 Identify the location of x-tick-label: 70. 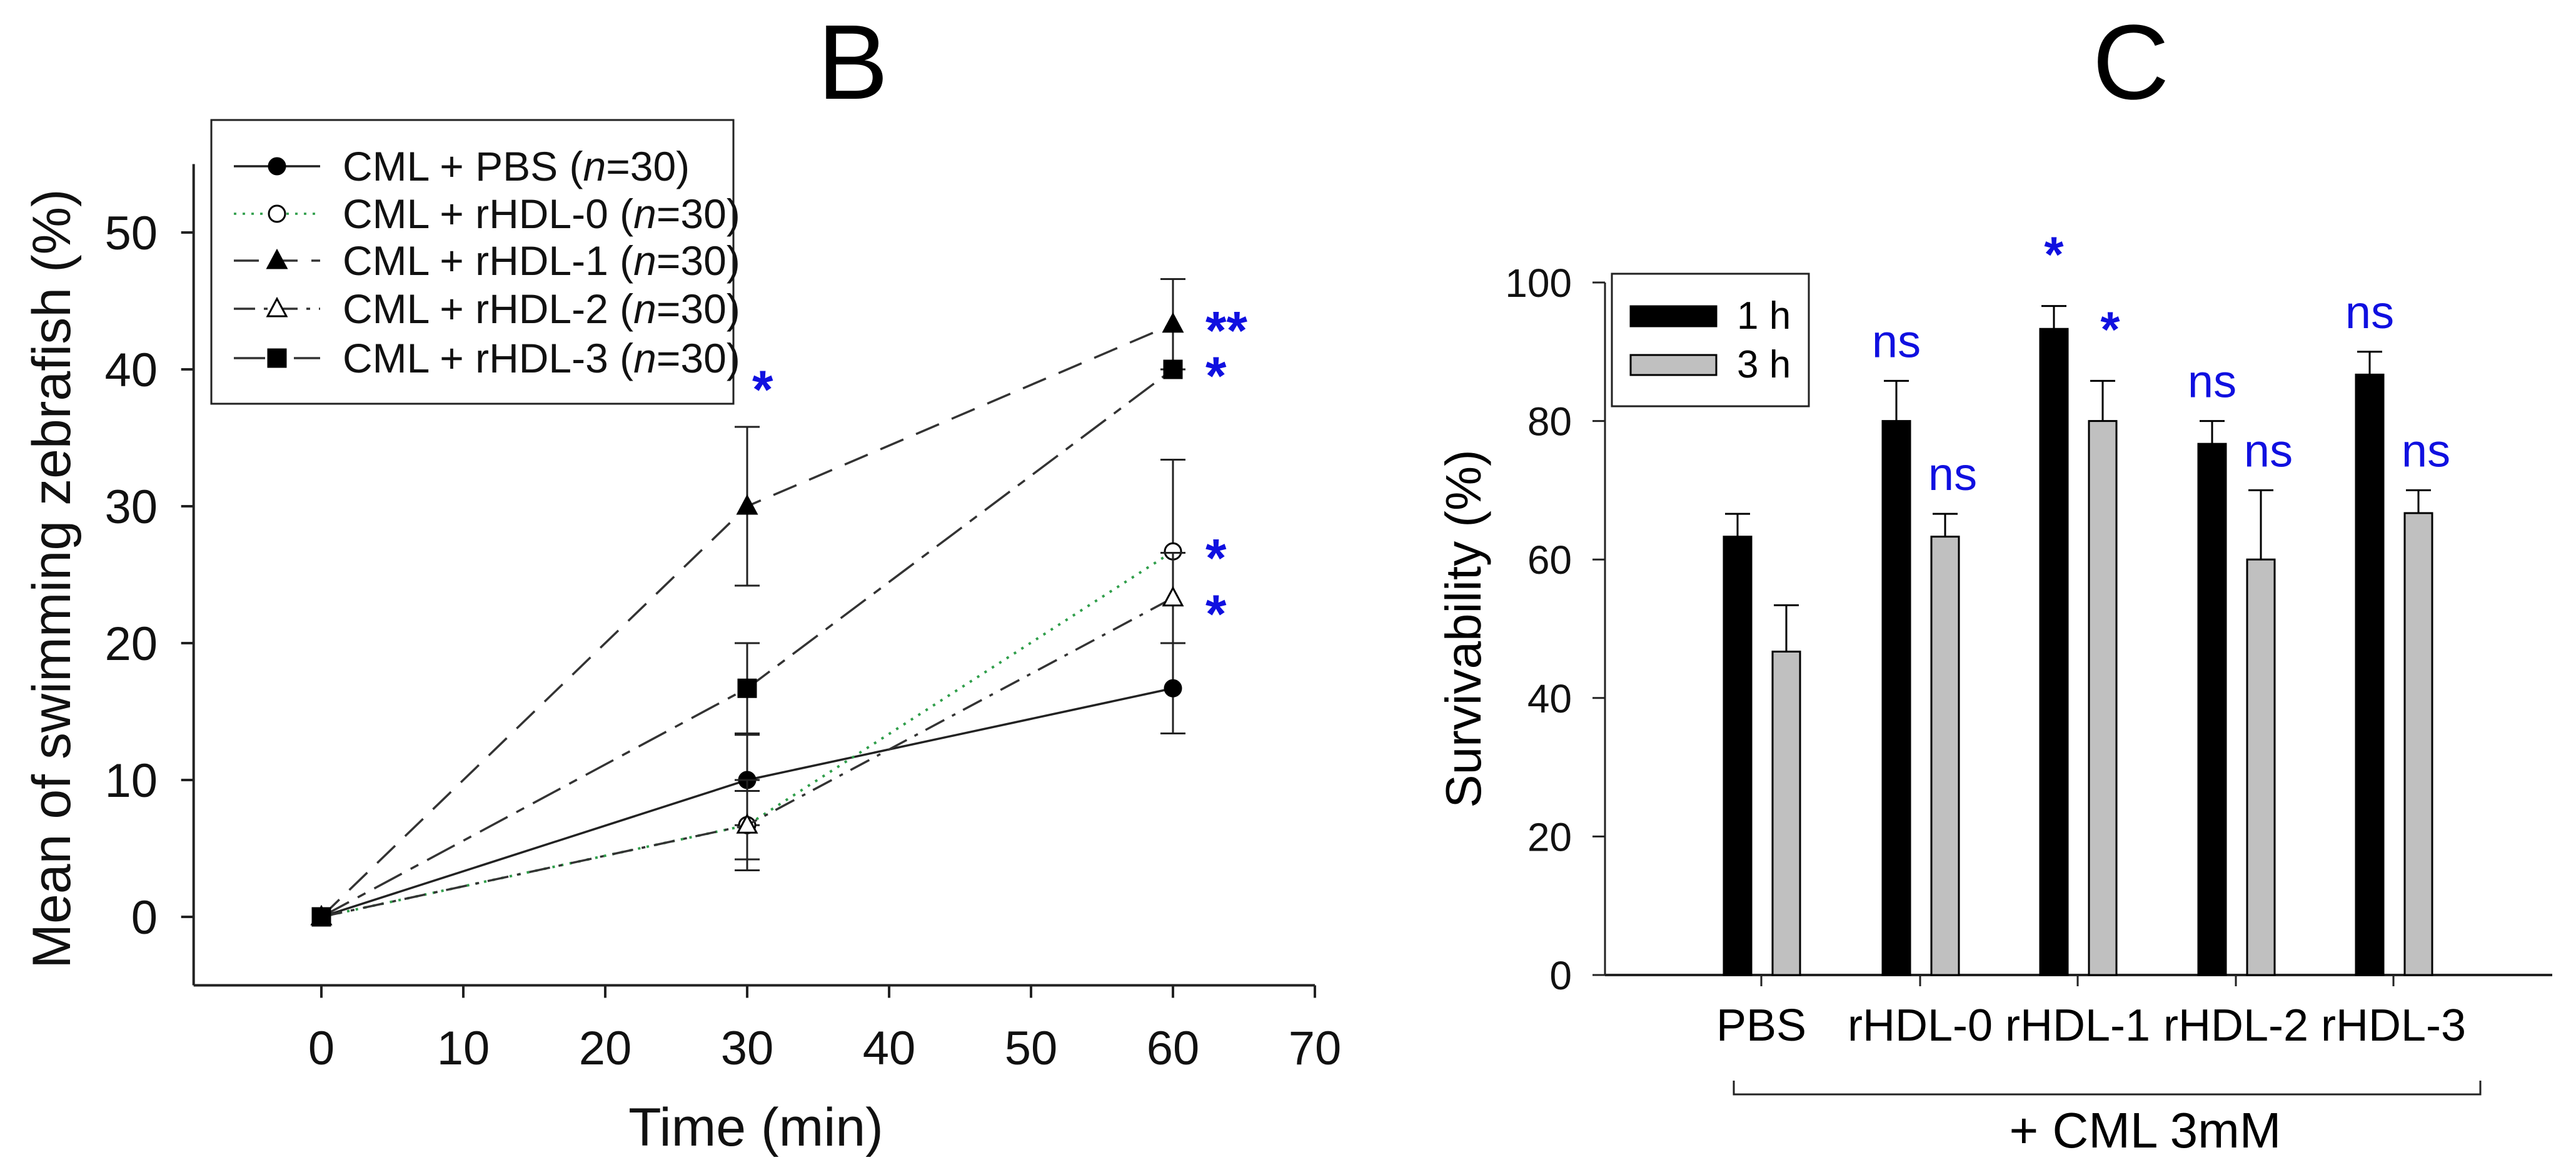
(1316, 1048).